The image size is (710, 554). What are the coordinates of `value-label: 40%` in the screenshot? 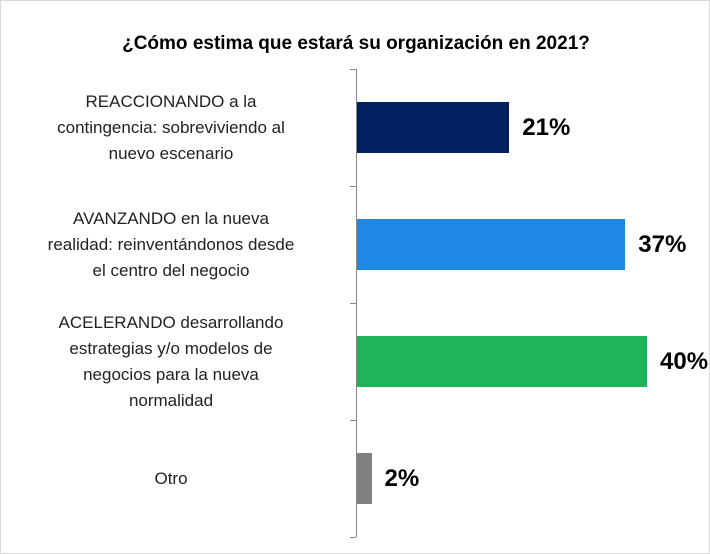 It's located at (684, 361).